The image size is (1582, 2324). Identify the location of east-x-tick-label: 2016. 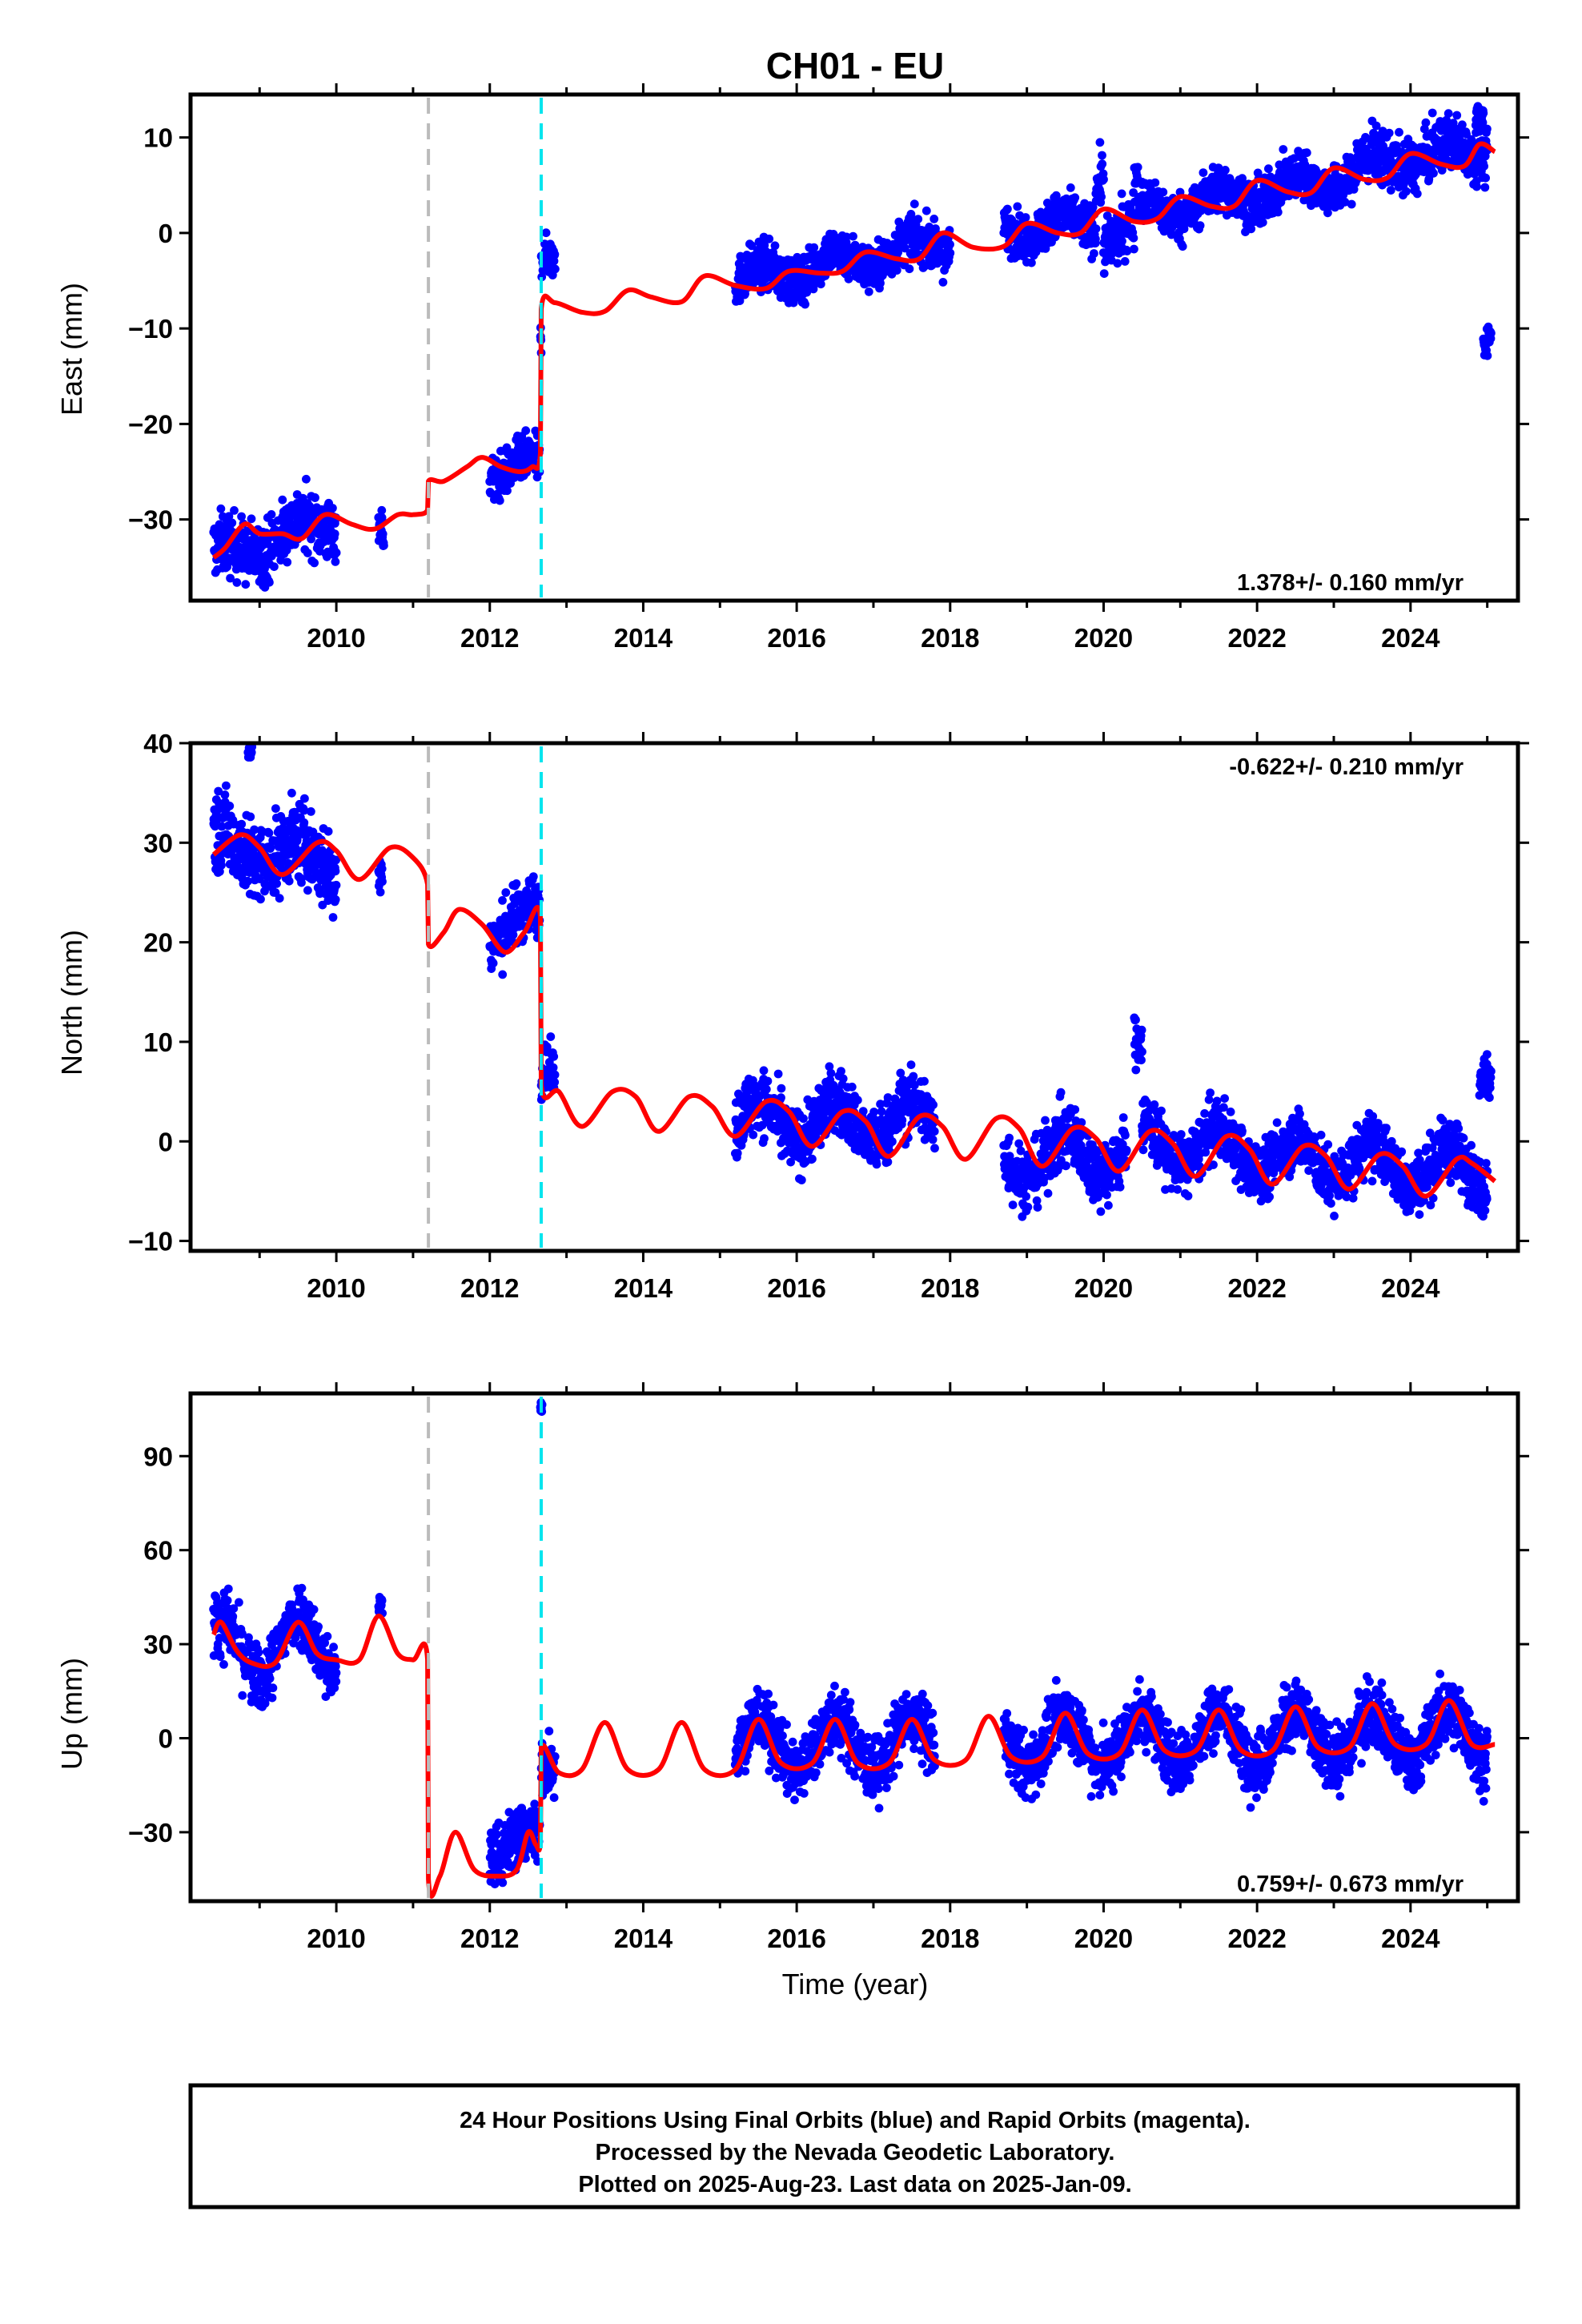
(796, 638).